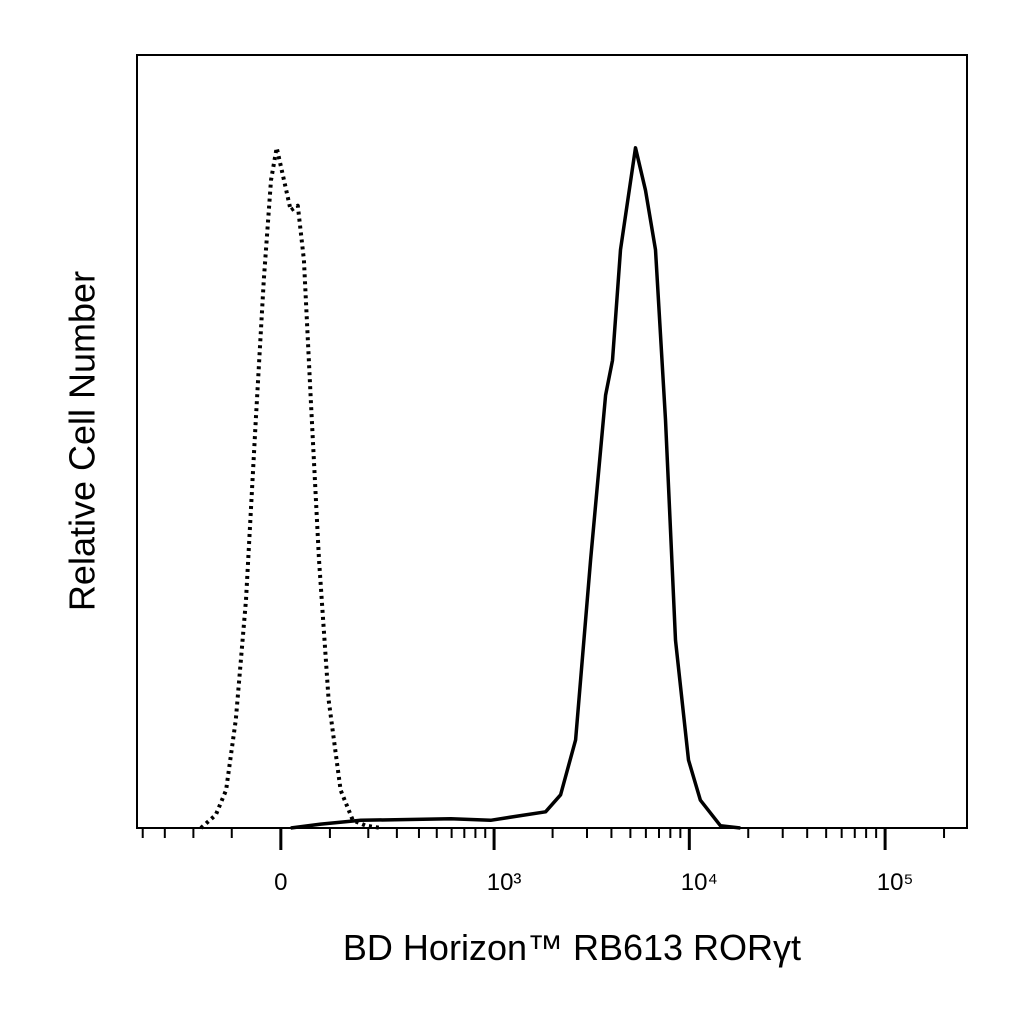 Image resolution: width=1024 pixels, height=1029 pixels. What do you see at coordinates (699, 882) in the screenshot?
I see `x-tick-label: 10⁴` at bounding box center [699, 882].